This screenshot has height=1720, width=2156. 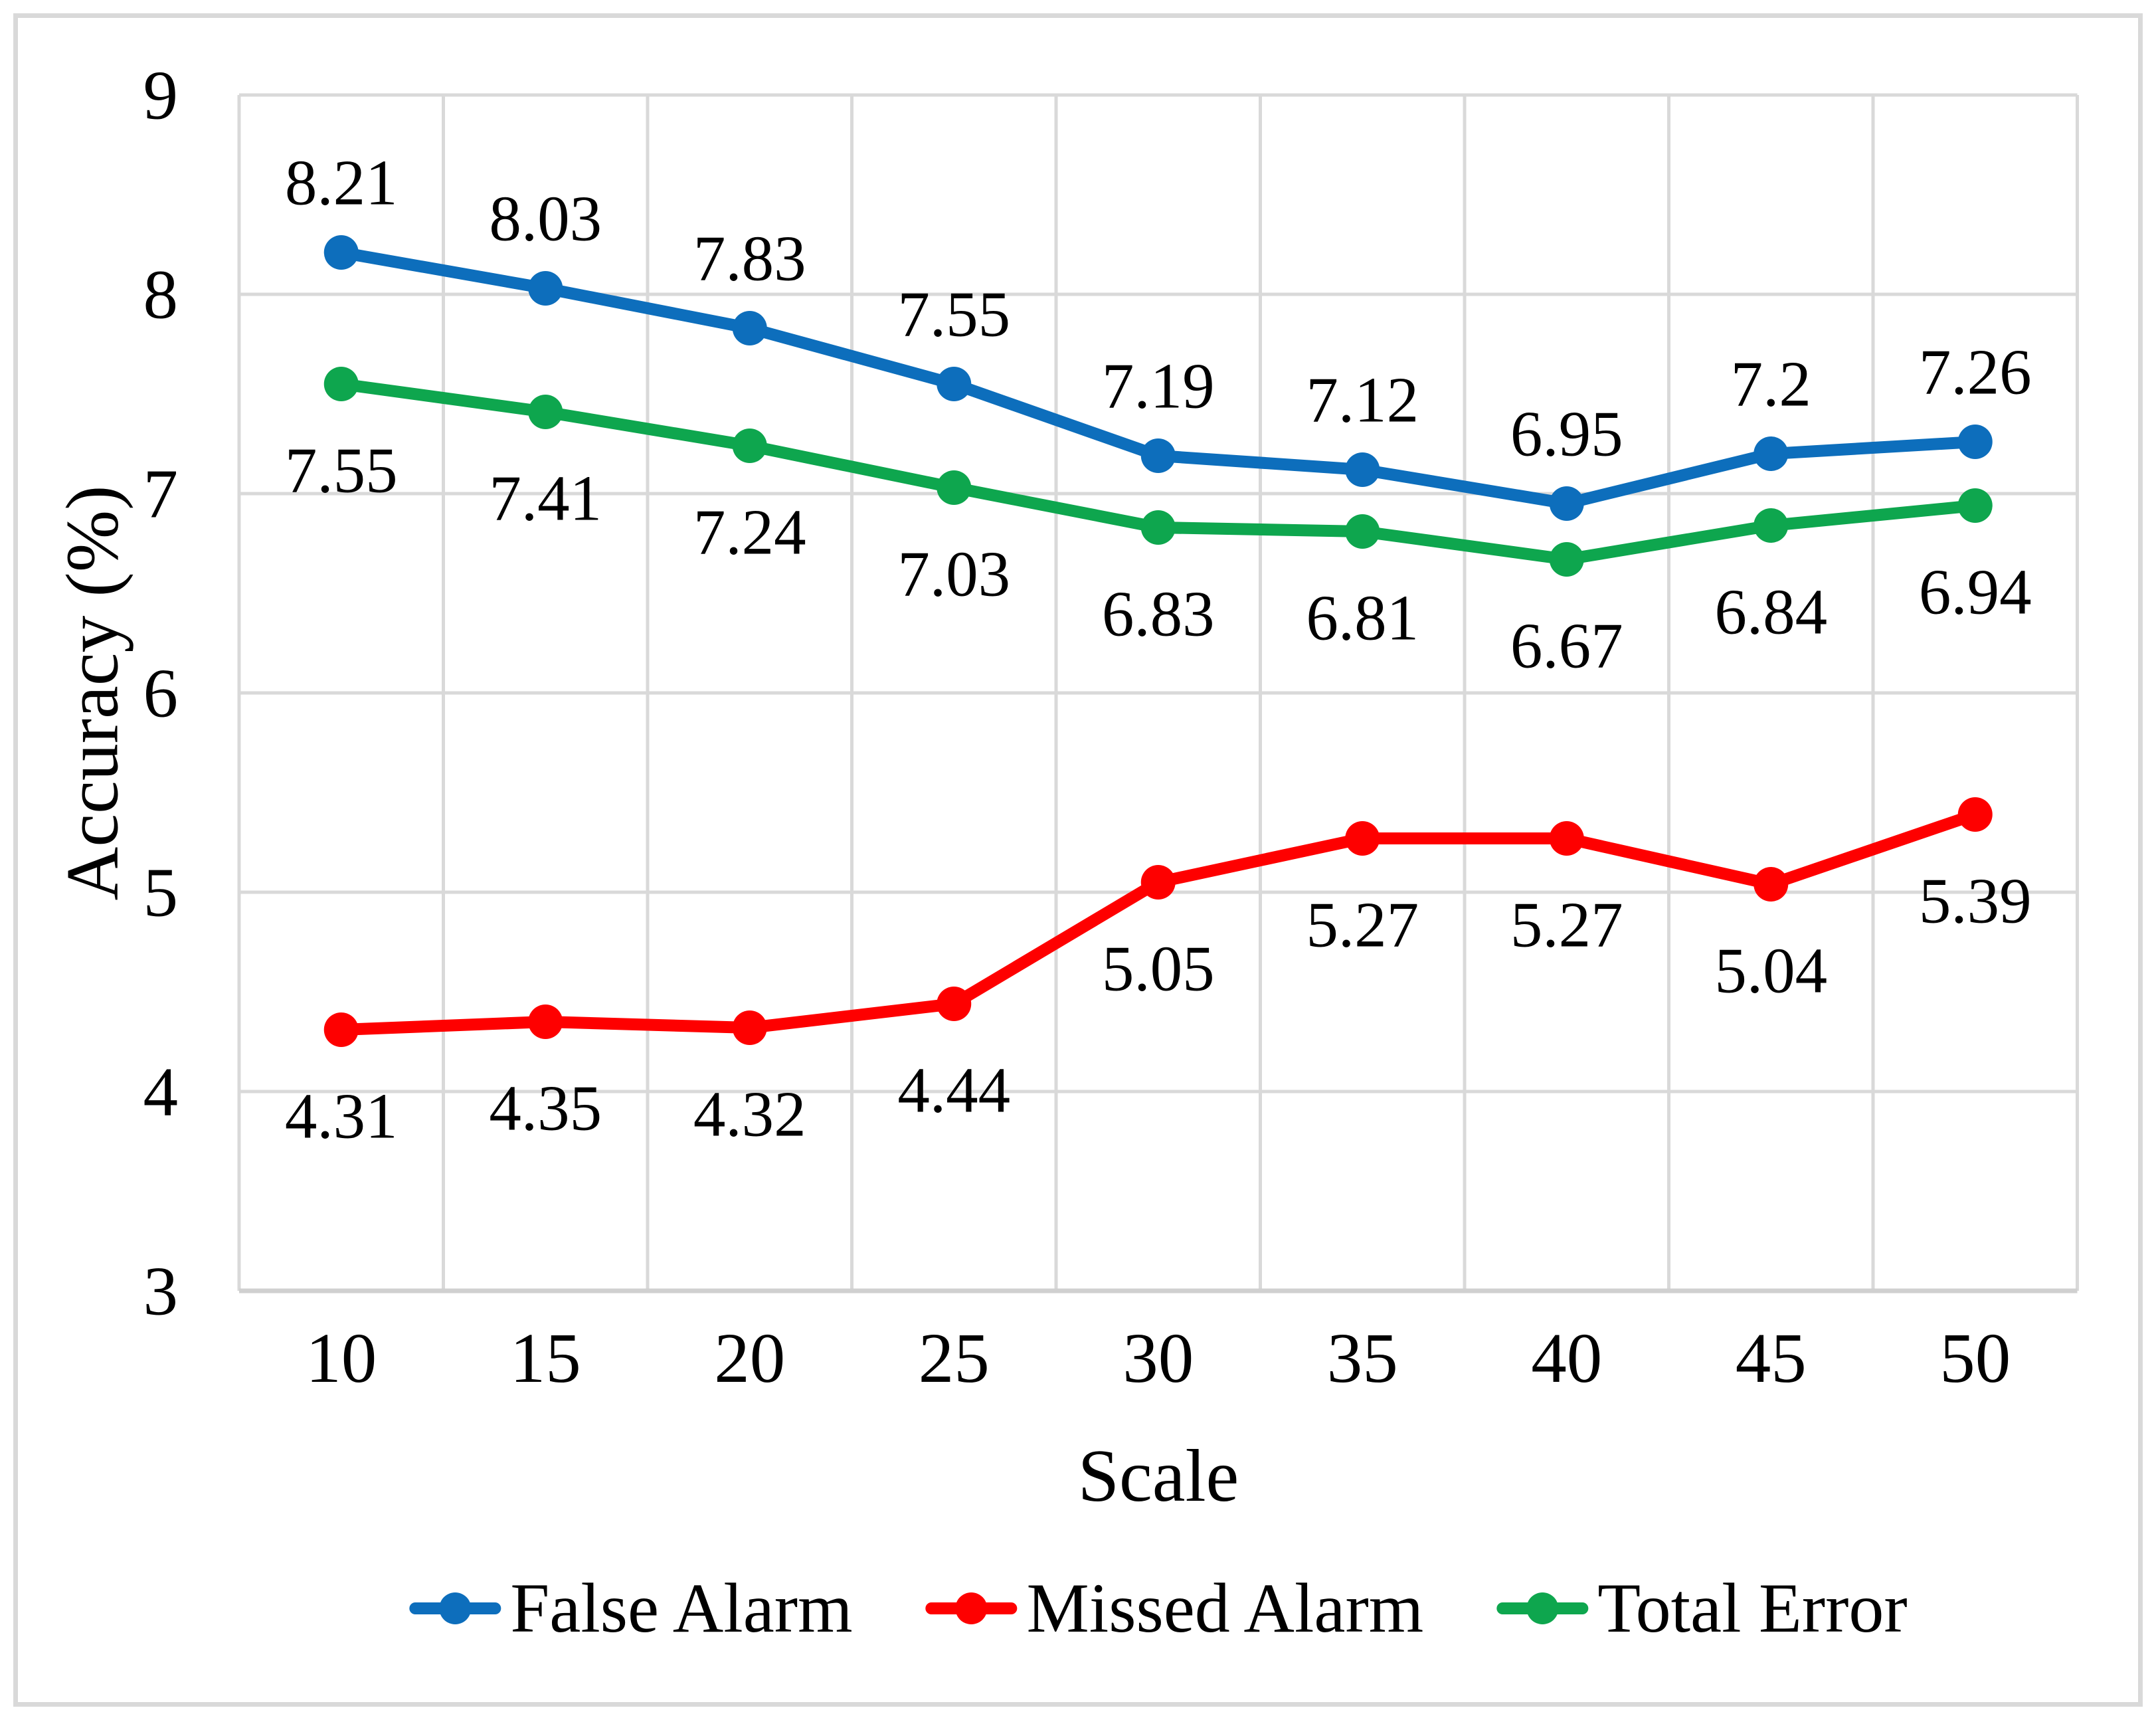 I want to click on legend-item-total-error: Total Error, so click(x=1702, y=1609).